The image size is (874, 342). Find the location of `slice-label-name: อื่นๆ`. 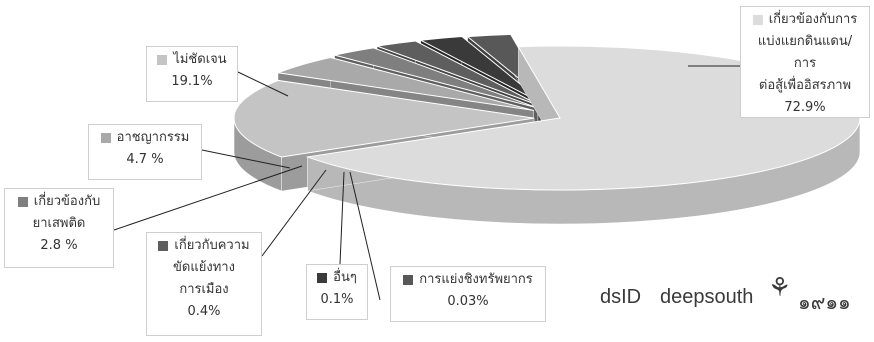

slice-label-name: อื่นๆ is located at coordinates (337, 278).